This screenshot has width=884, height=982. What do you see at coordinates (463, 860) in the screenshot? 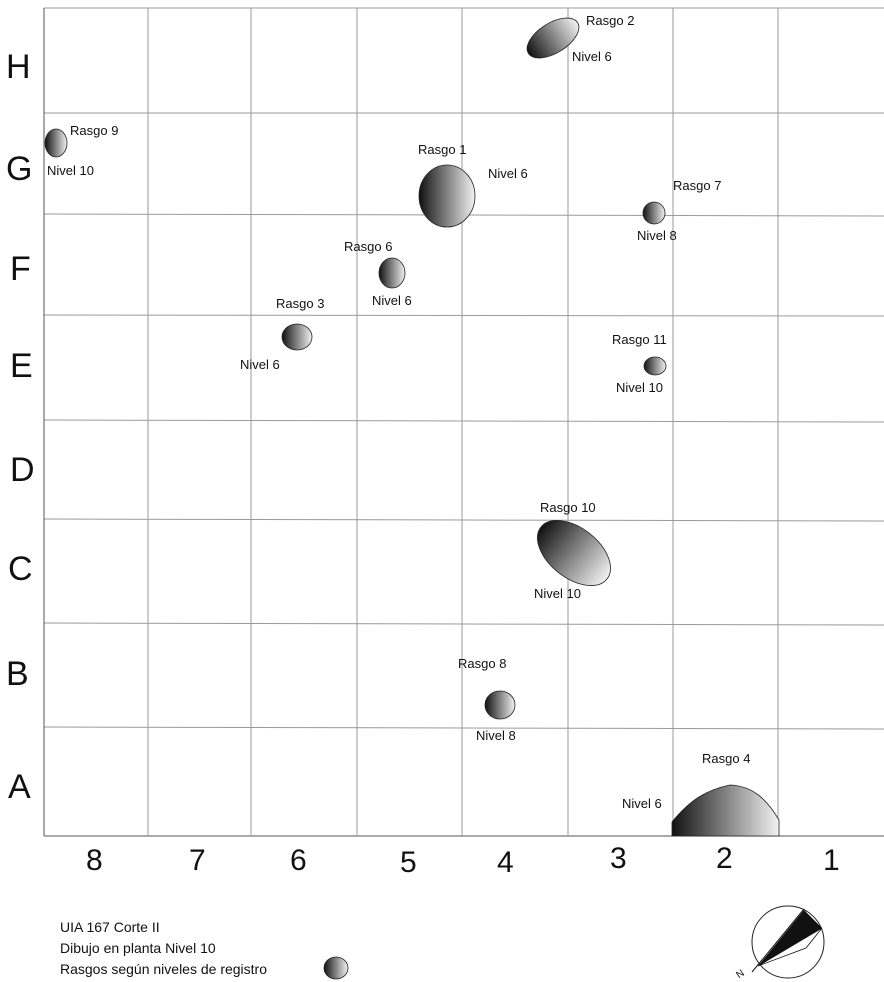
I see `column-labels: 8 7 6 5 4 3 2 1` at bounding box center [463, 860].